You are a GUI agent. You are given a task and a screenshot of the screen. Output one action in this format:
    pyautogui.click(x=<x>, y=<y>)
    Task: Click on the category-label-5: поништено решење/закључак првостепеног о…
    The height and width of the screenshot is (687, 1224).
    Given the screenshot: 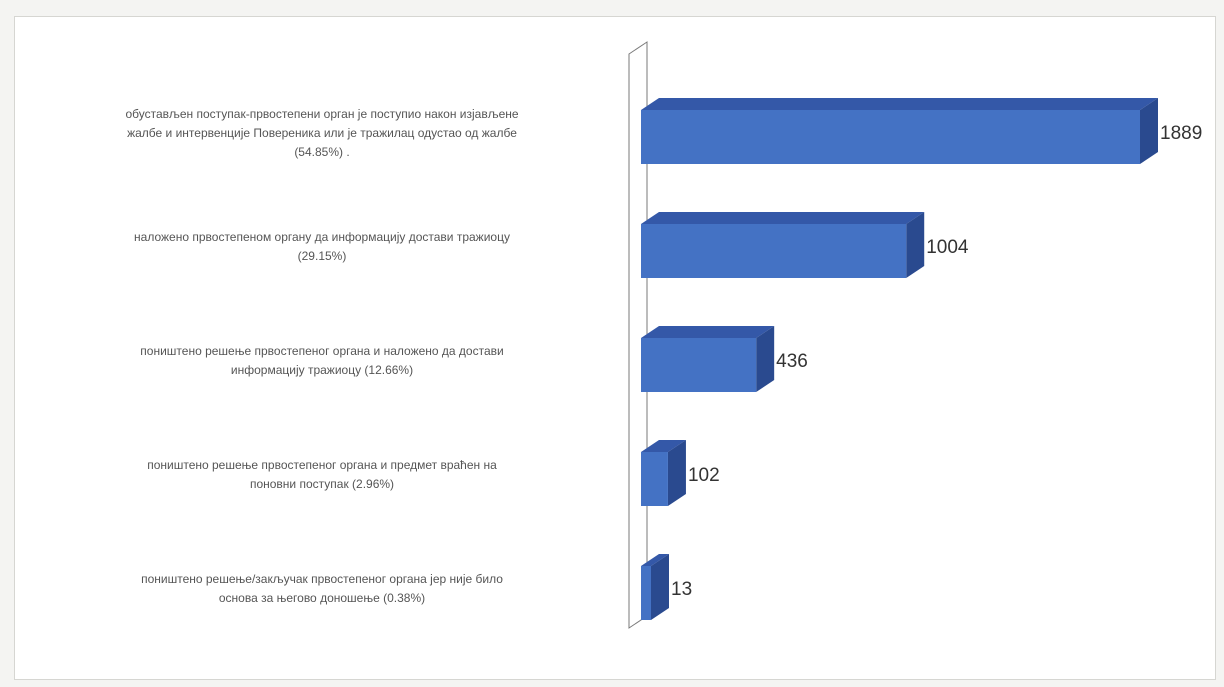 What is the action you would take?
    pyautogui.click(x=322, y=588)
    